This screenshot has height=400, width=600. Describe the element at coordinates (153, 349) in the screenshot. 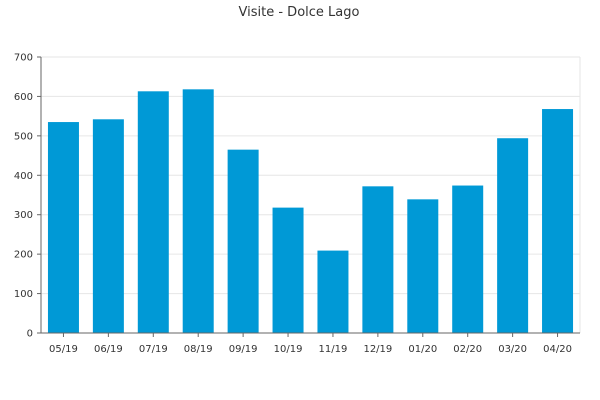

I see `x-tick-label: 07/19` at that location.